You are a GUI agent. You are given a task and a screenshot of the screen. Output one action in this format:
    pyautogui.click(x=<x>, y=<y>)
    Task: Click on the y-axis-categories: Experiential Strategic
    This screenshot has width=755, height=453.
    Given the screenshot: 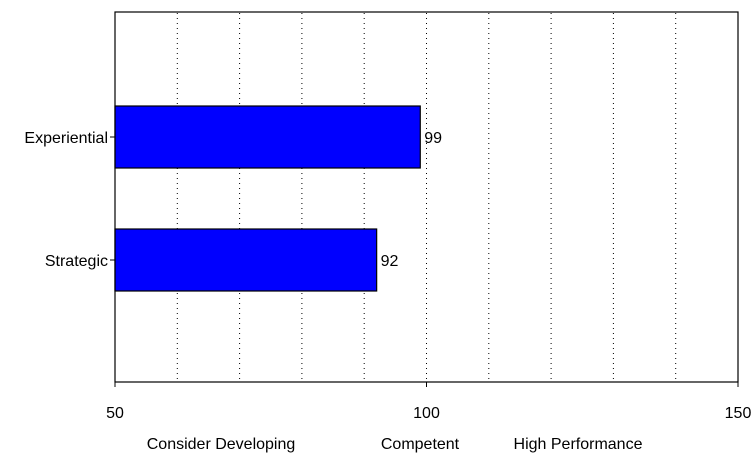 What is the action you would take?
    pyautogui.click(x=69, y=200)
    